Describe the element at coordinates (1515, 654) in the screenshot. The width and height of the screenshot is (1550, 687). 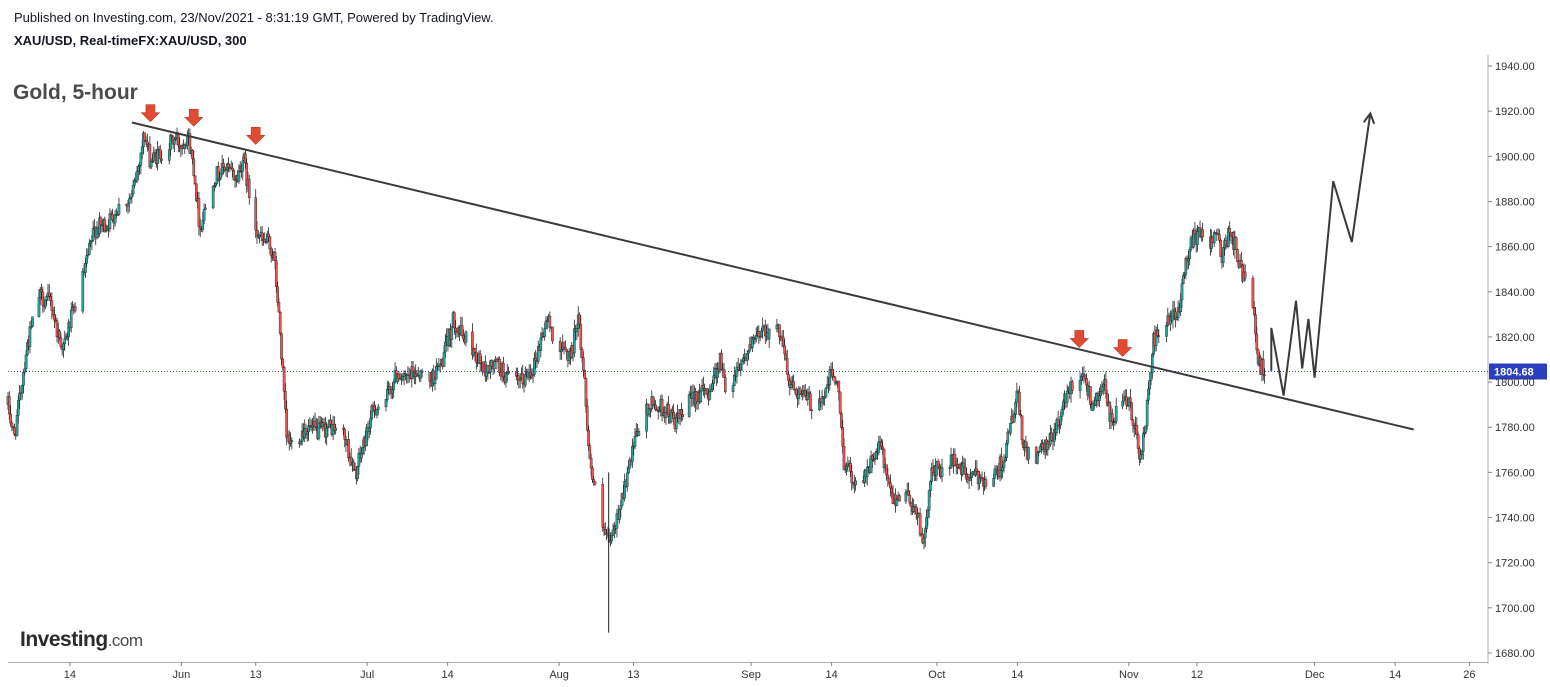
I see `y-tick-label: 1680.00` at that location.